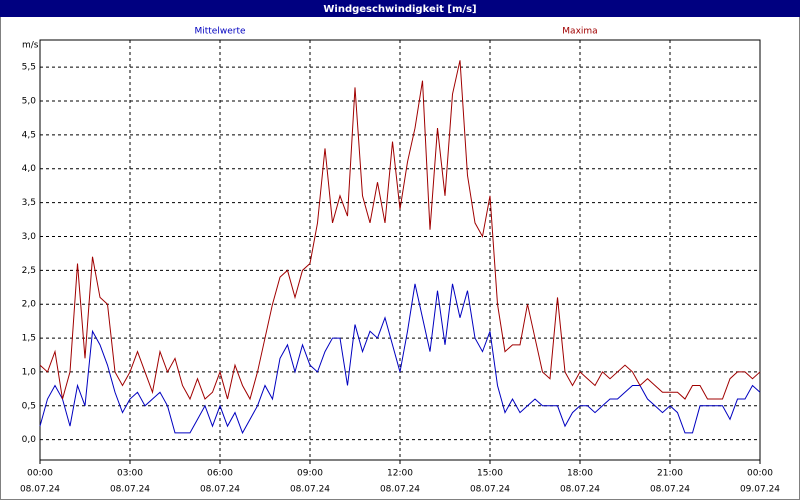 The width and height of the screenshot is (800, 500). I want to click on x-tick-label: 12:00, so click(400, 474).